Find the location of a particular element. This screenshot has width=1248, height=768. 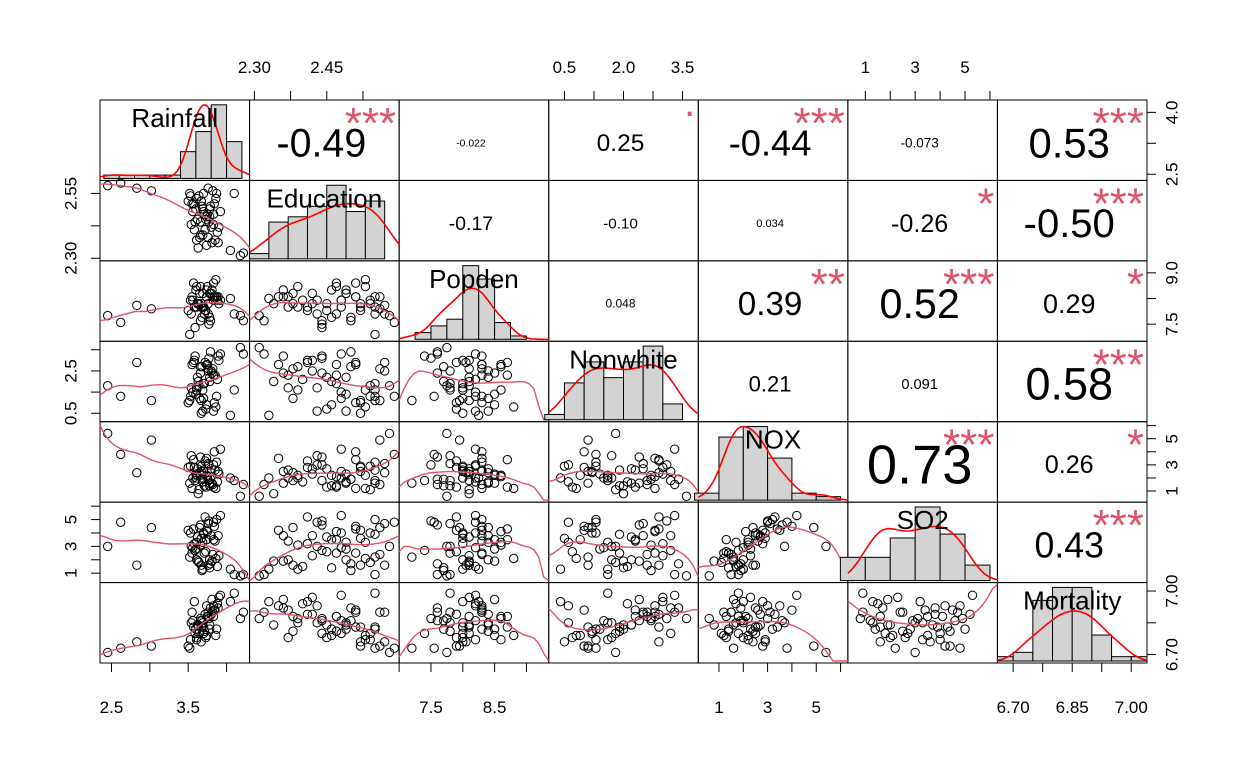

scatter-panel-NOX-vs-Rainfall is located at coordinates (175, 463).